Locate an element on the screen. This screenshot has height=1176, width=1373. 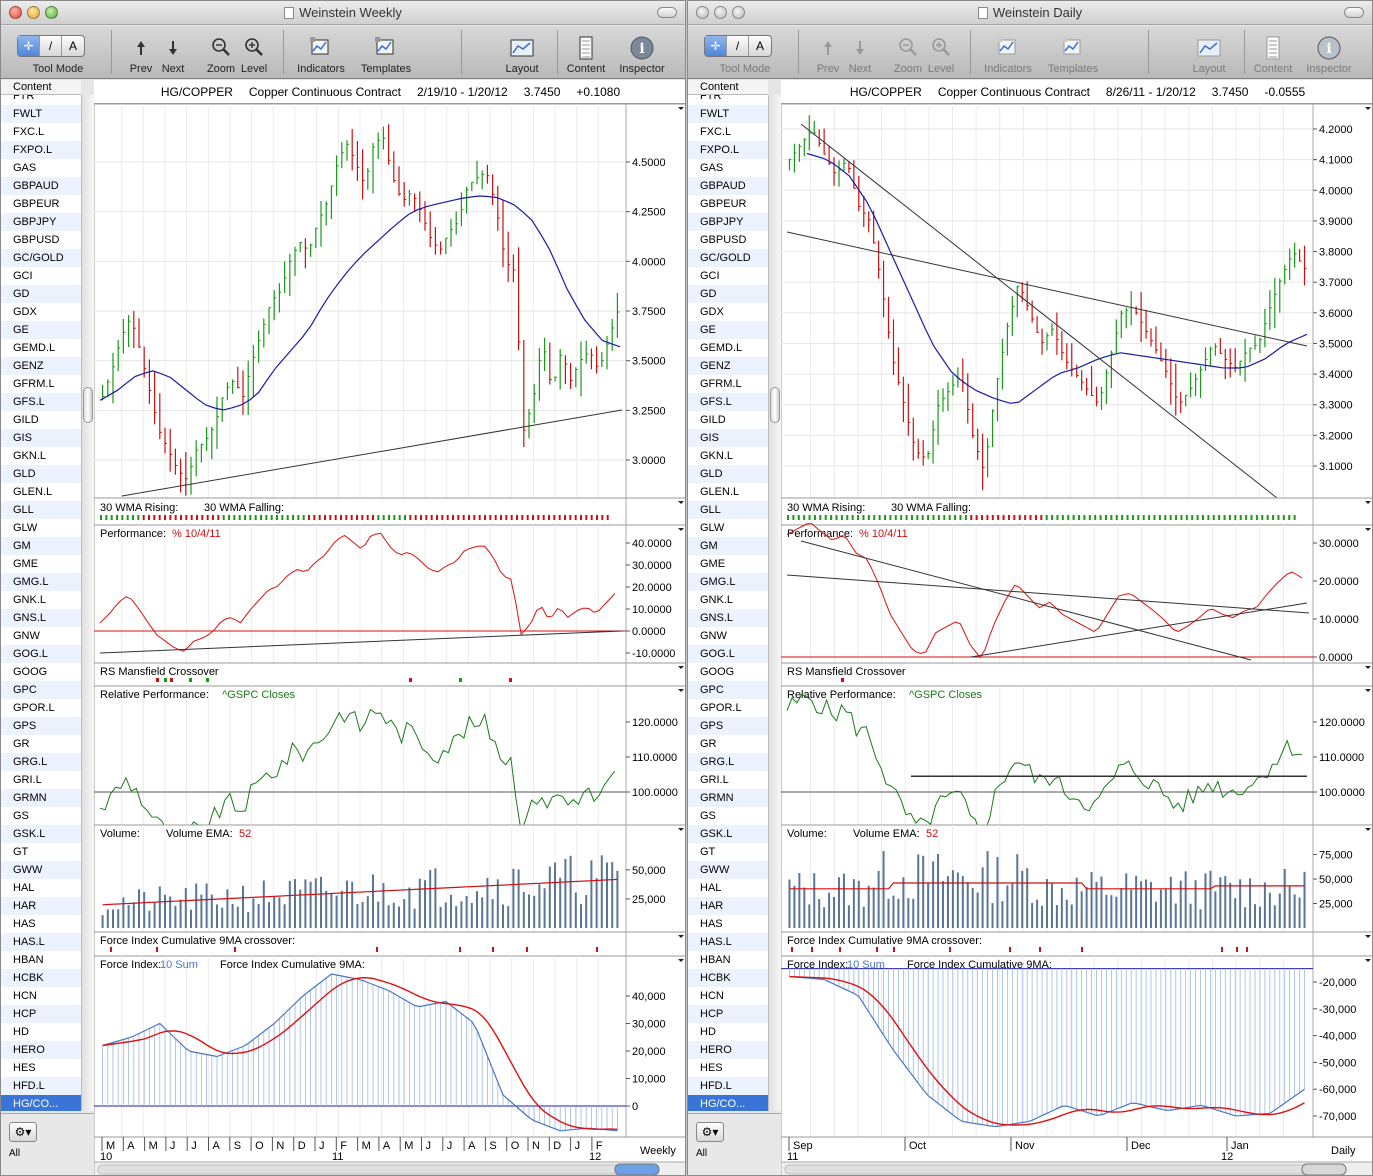
list-item: HAS.L is located at coordinates (728, 942).